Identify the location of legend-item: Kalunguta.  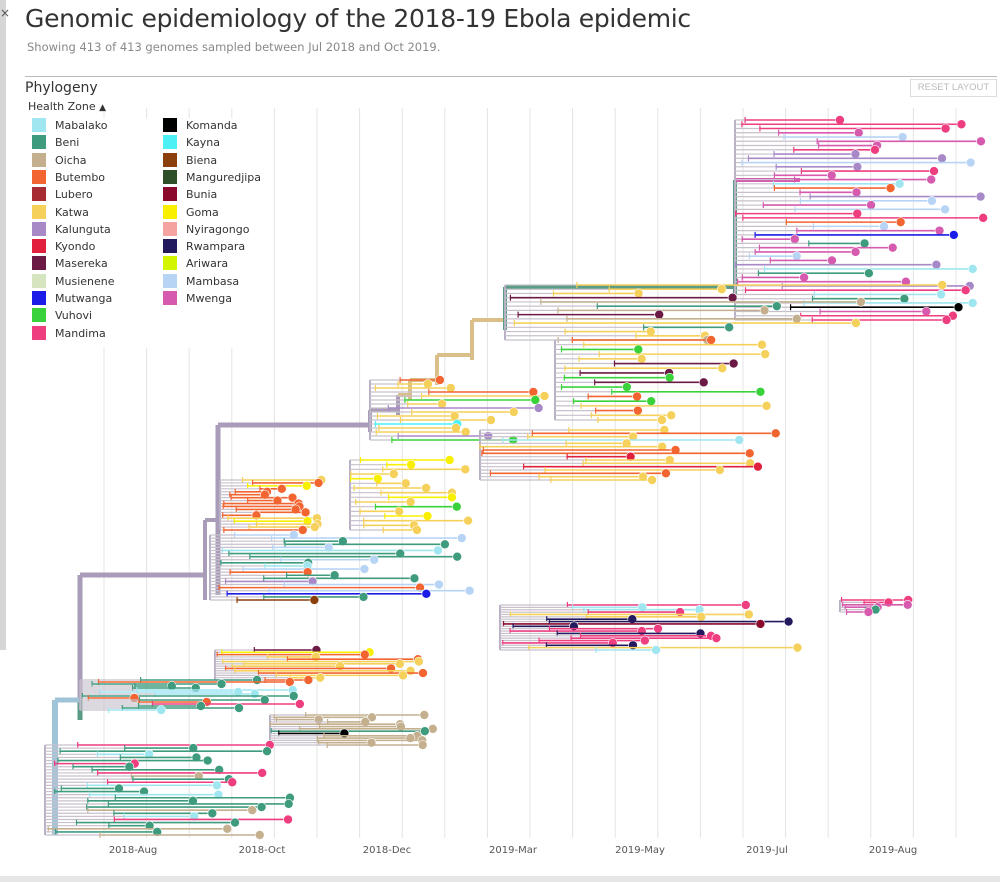
(71, 229).